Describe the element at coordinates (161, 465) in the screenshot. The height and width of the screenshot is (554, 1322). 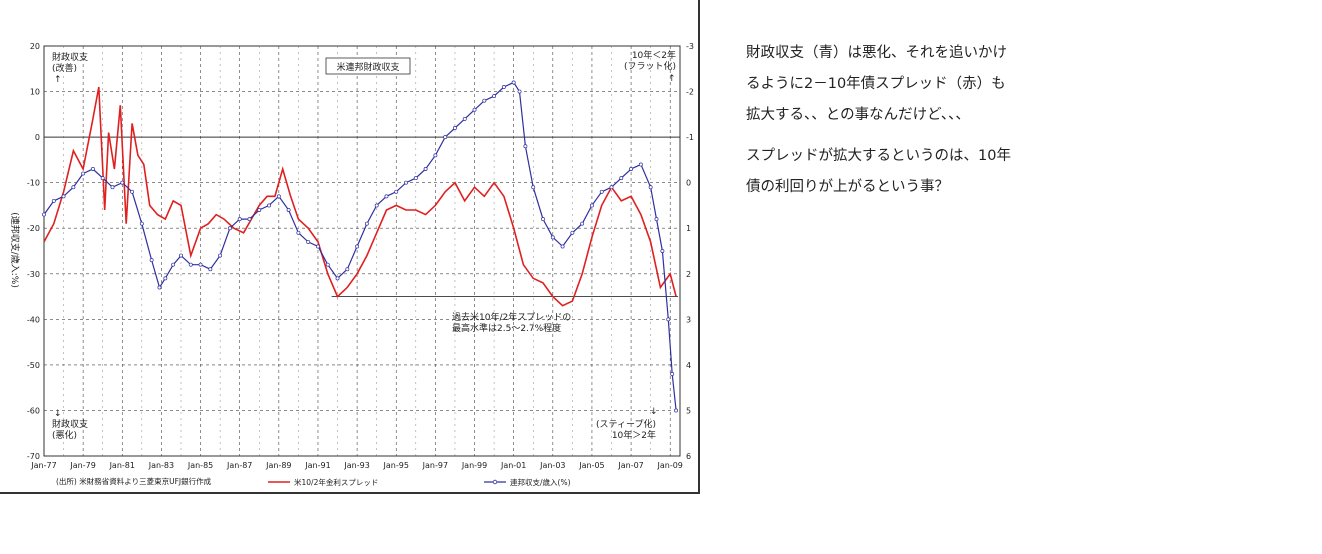
I see `x-tick-label: Jan-83` at that location.